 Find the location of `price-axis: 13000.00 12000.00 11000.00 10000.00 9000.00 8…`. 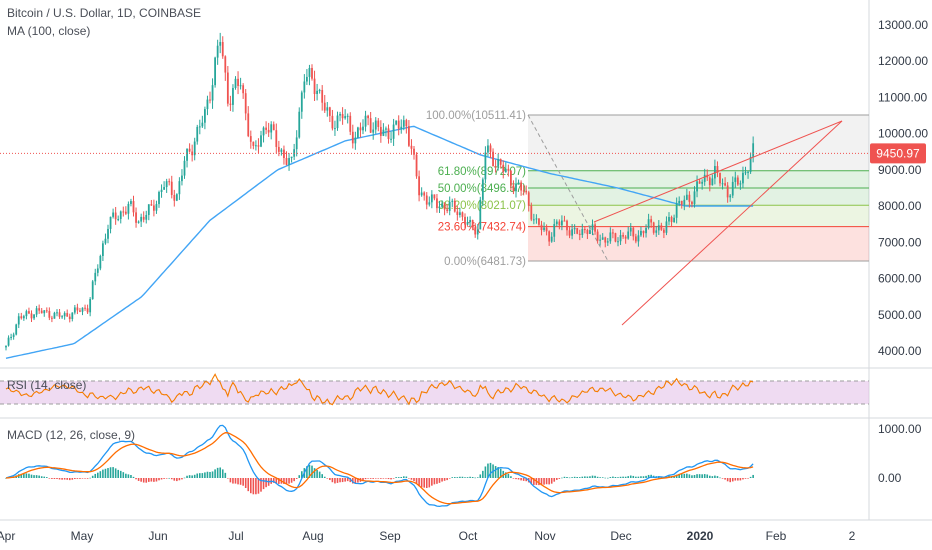

price-axis: 13000.00 12000.00 11000.00 10000.00 9000.00 8… is located at coordinates (903, 188).